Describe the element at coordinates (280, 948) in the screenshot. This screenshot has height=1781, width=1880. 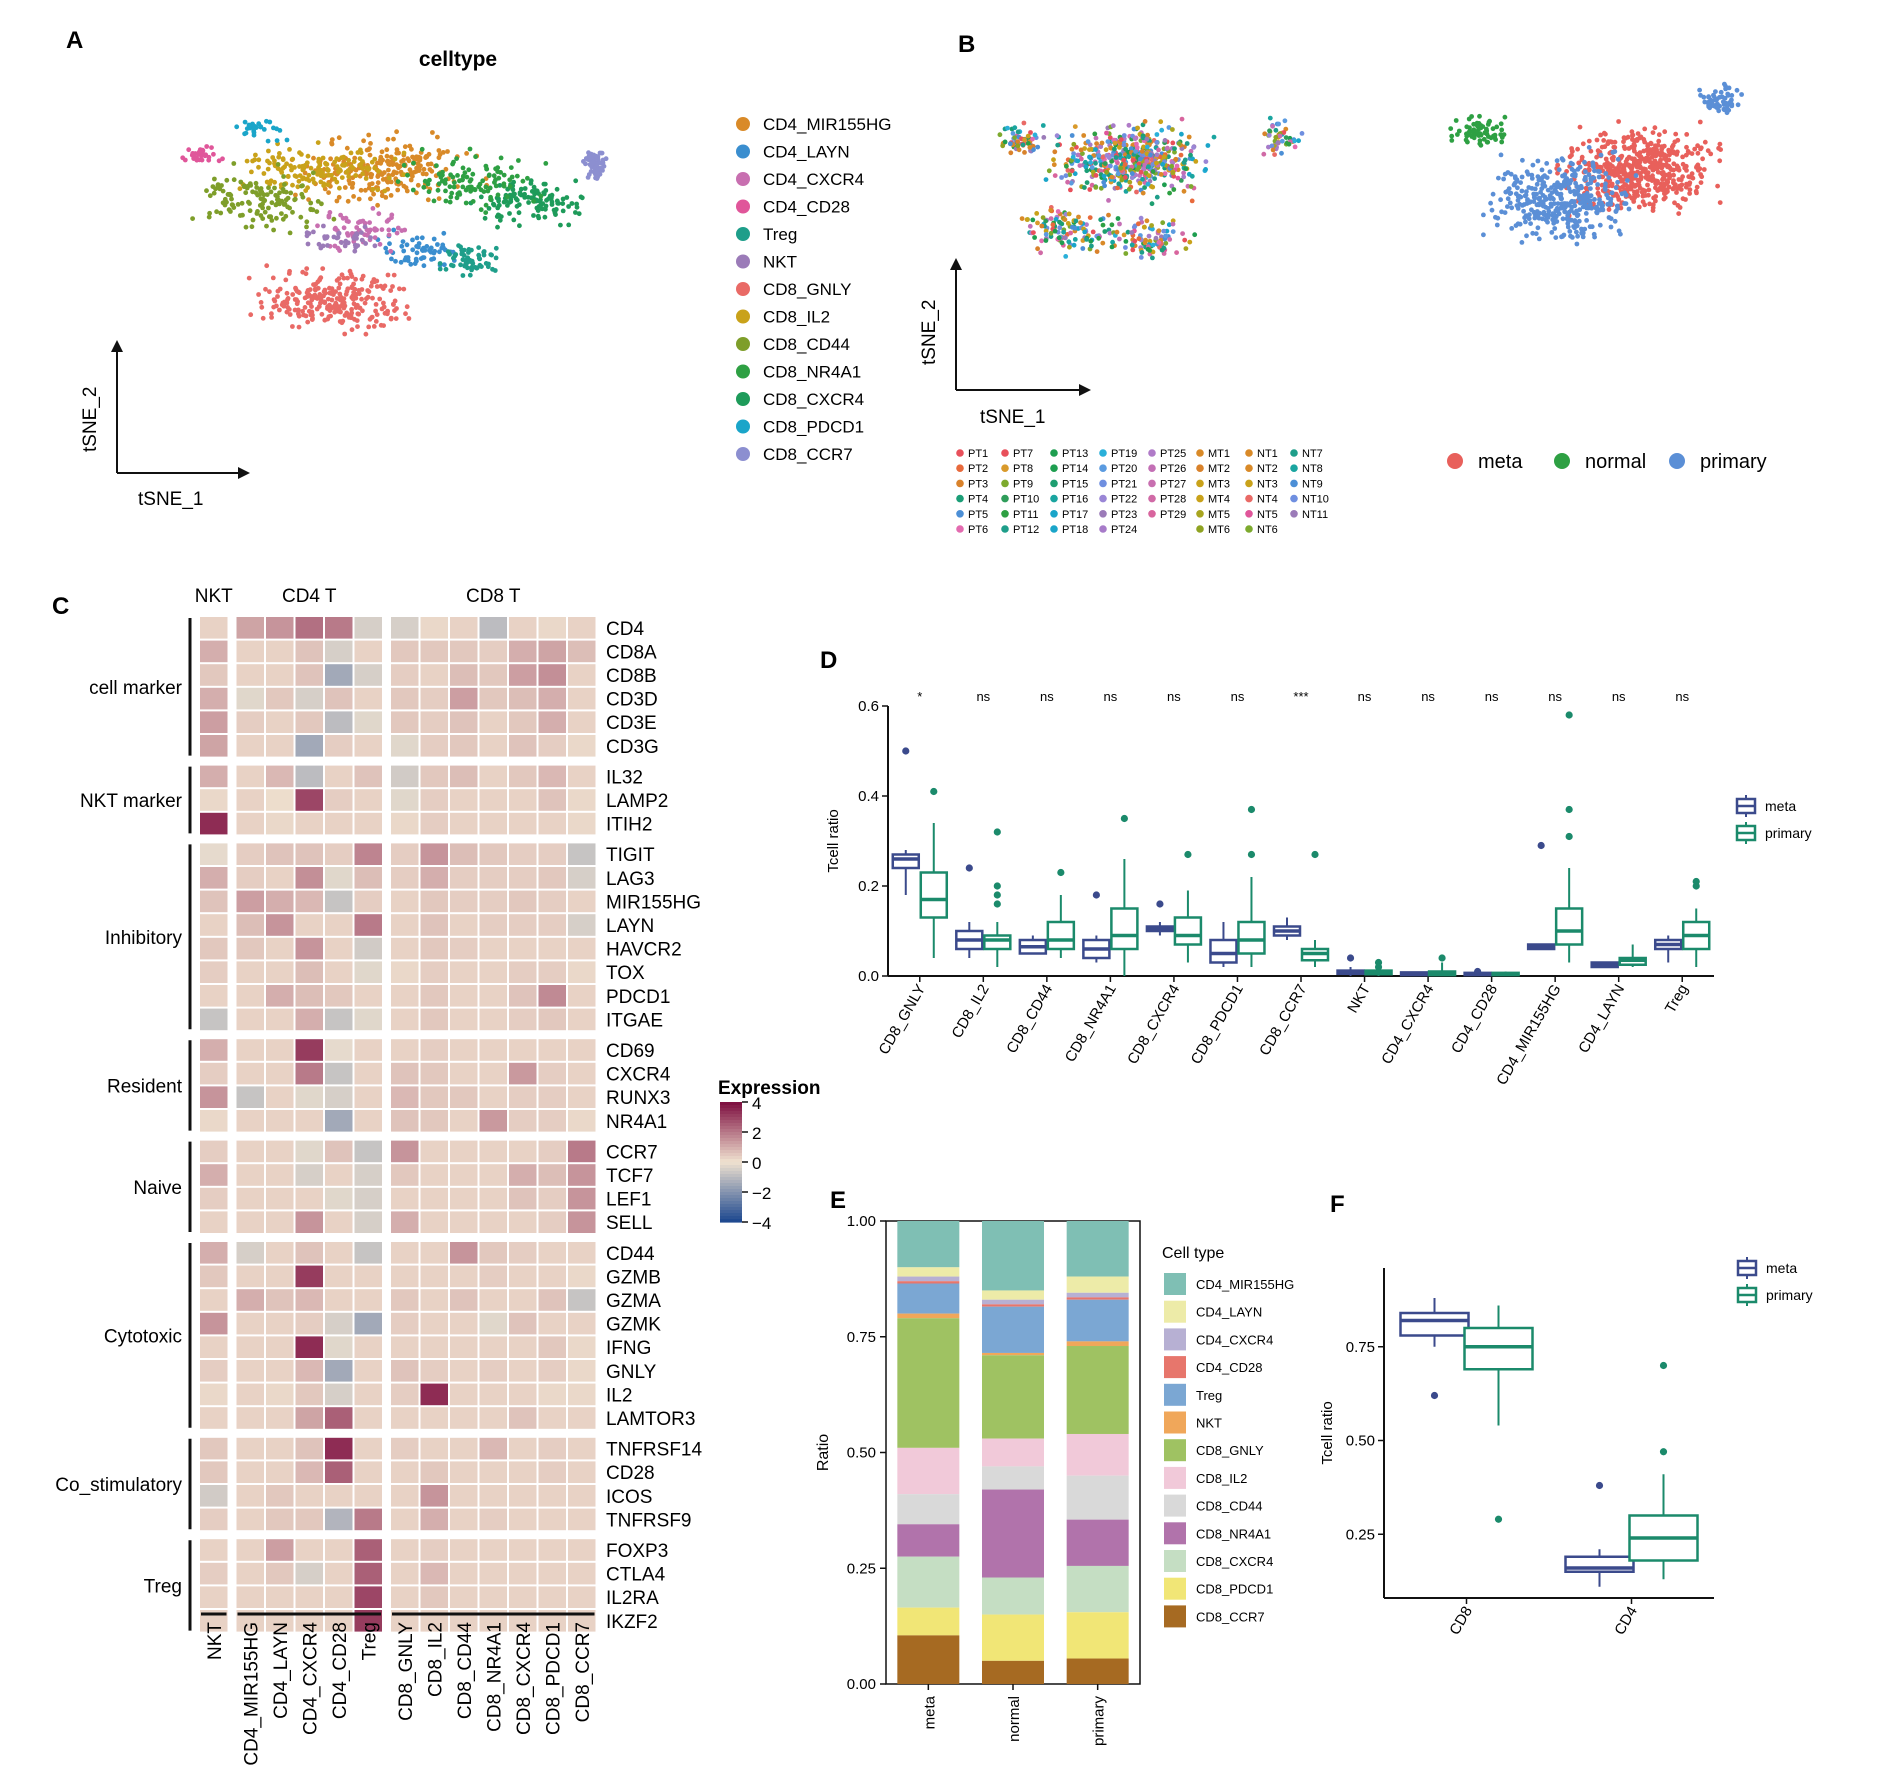
I see `heat-cell-havcr2-cd4_layn` at that location.